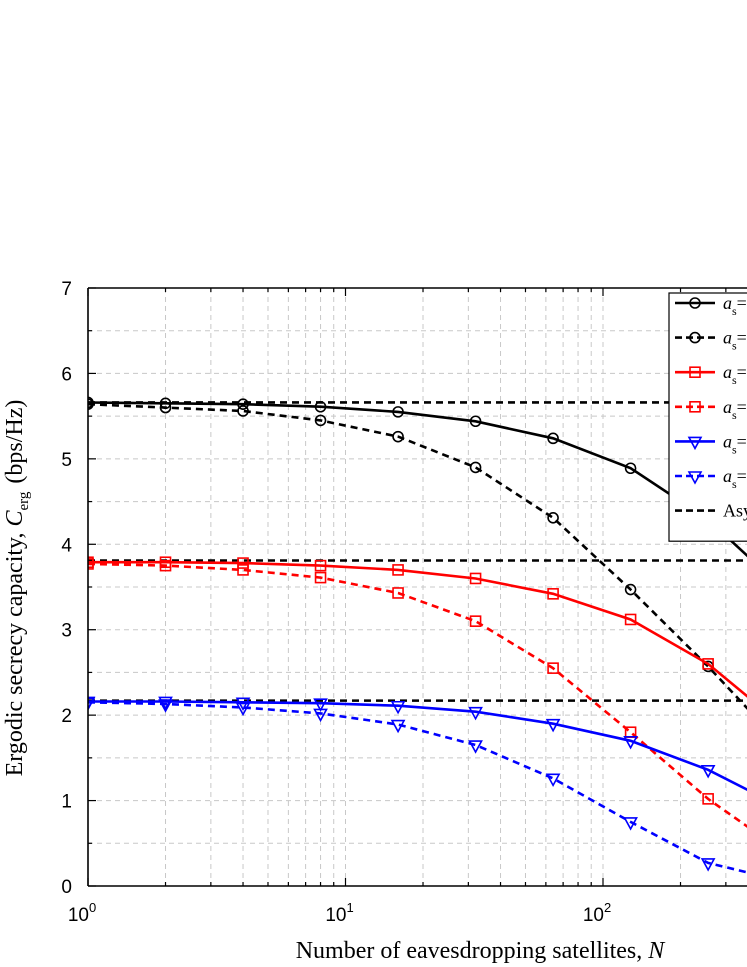 The image size is (747, 967). I want to click on y-tick-label: 6, so click(66, 374).